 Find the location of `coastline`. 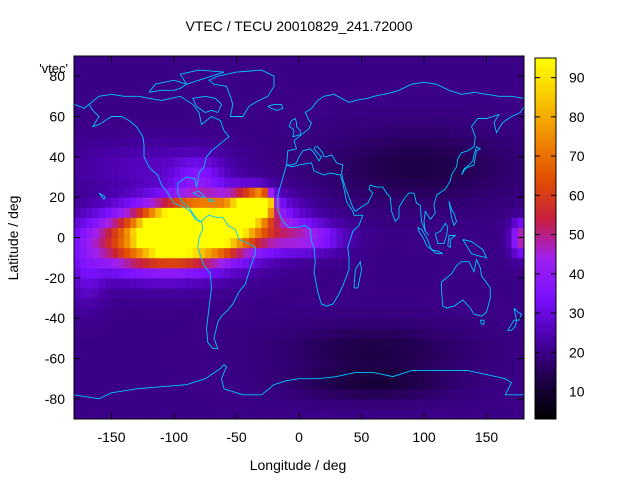

coastline is located at coordinates (199, 194).